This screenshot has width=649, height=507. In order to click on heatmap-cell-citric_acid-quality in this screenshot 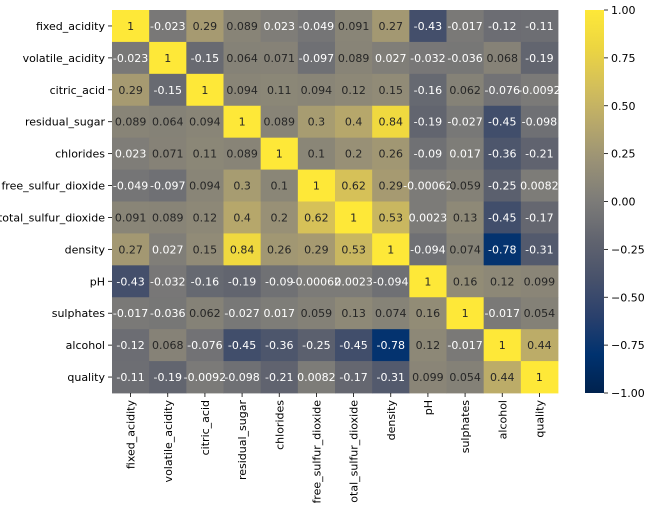, I will do `click(539, 90)`.